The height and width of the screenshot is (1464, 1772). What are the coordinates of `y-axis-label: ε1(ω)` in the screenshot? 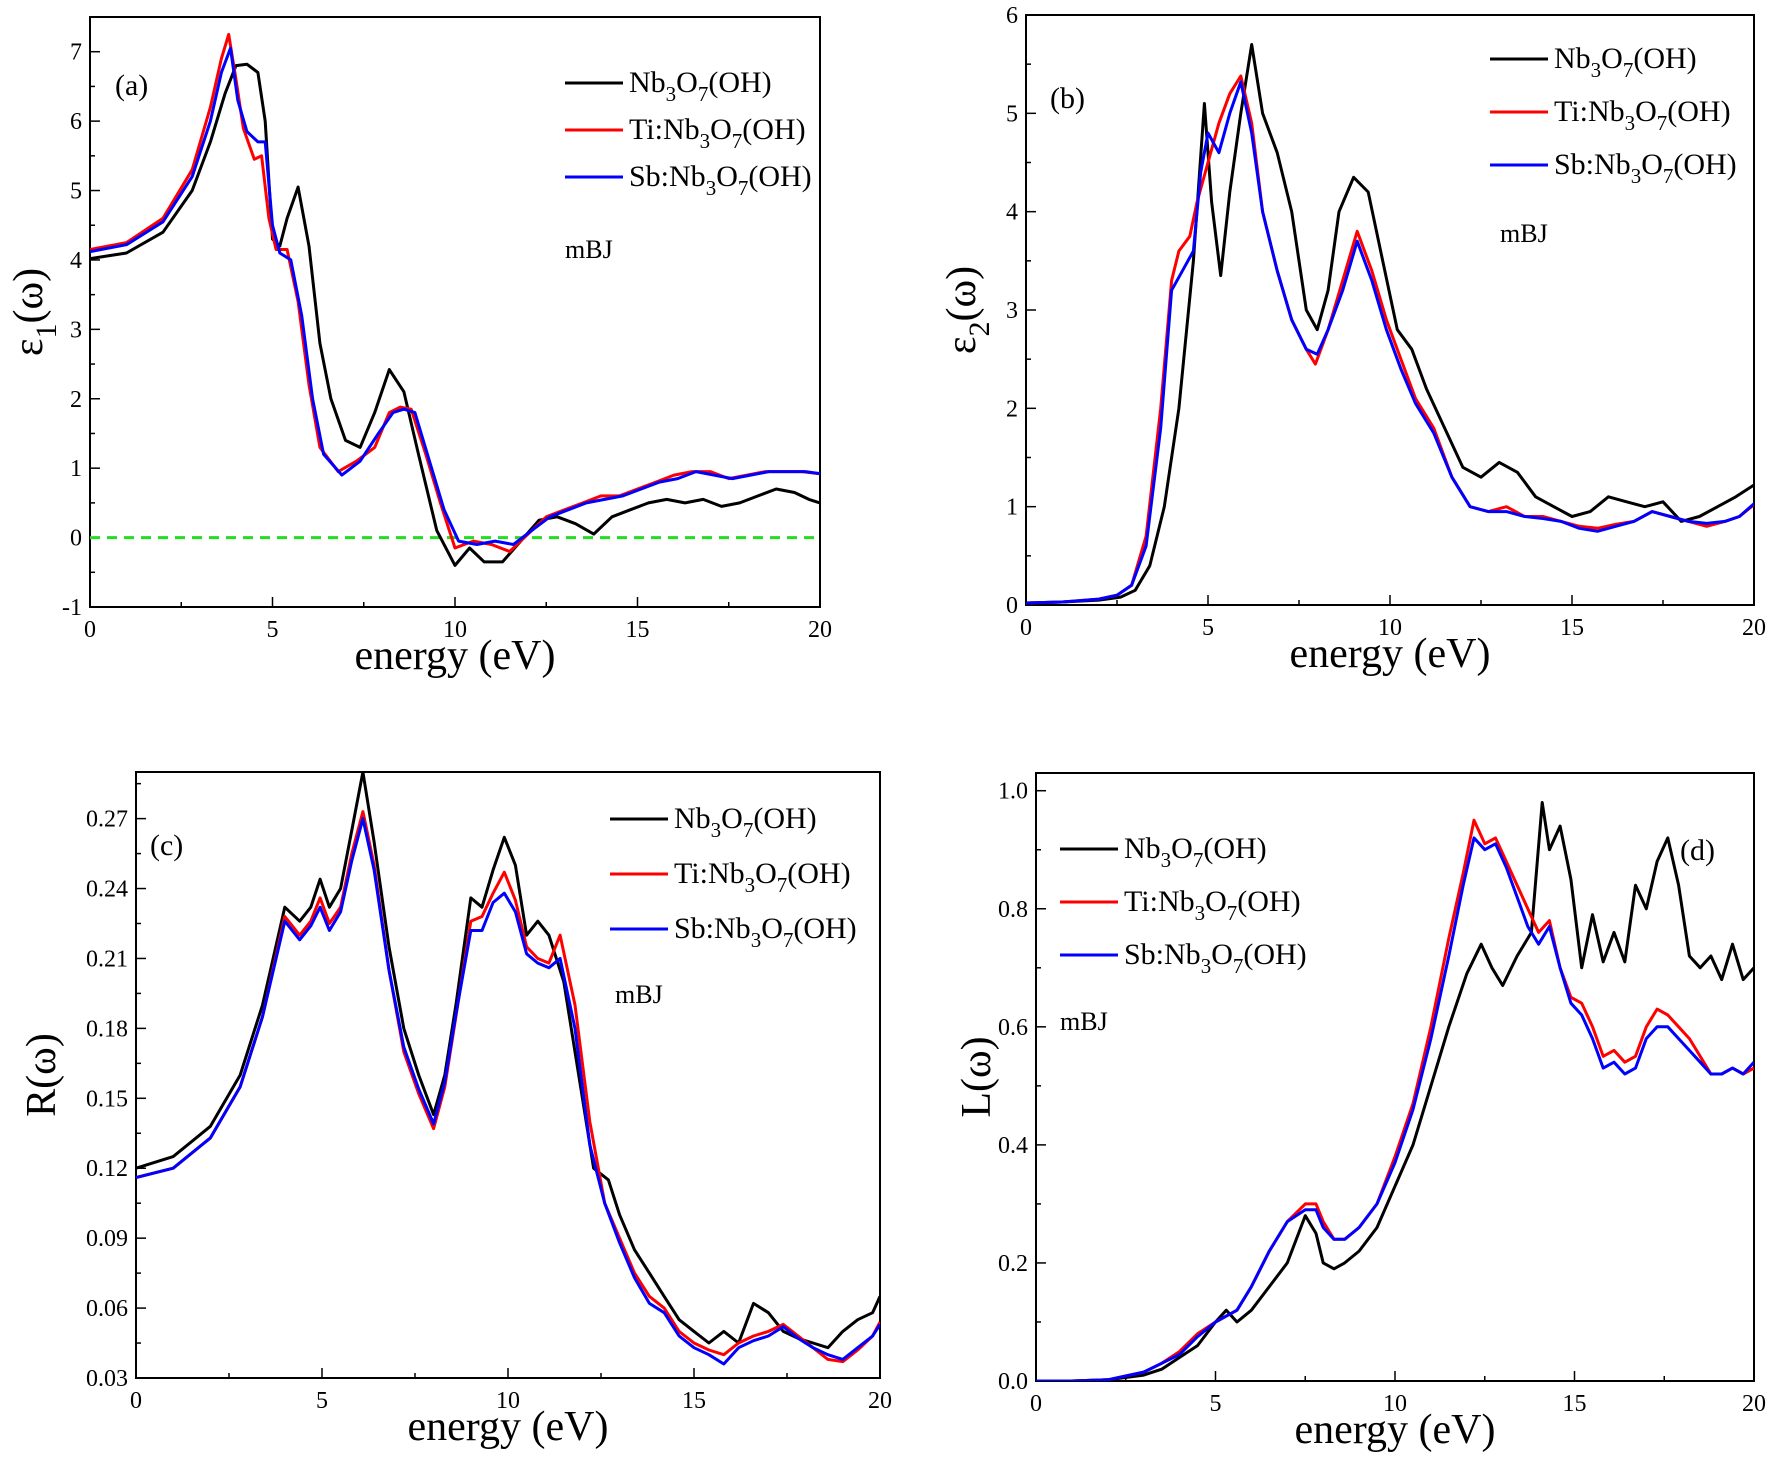 It's located at (34, 312).